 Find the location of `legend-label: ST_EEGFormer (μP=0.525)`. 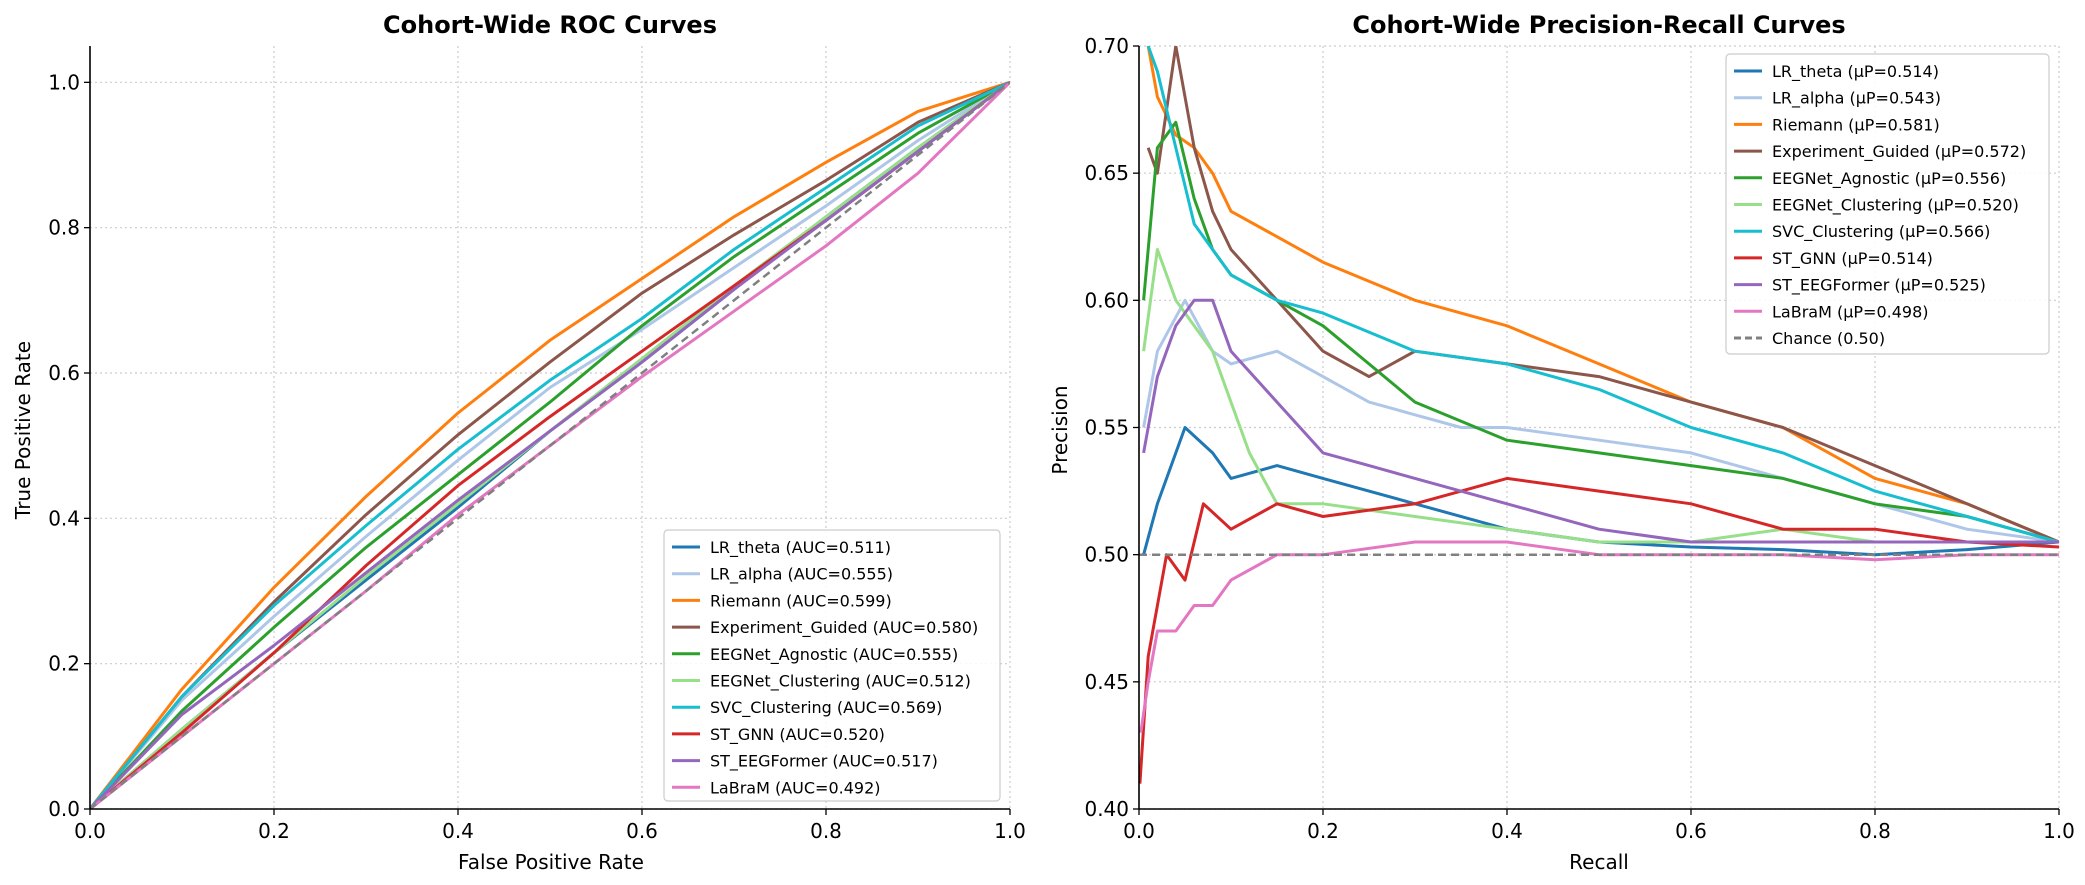

legend-label: ST_EEGFormer (μP=0.525) is located at coordinates (1879, 286).